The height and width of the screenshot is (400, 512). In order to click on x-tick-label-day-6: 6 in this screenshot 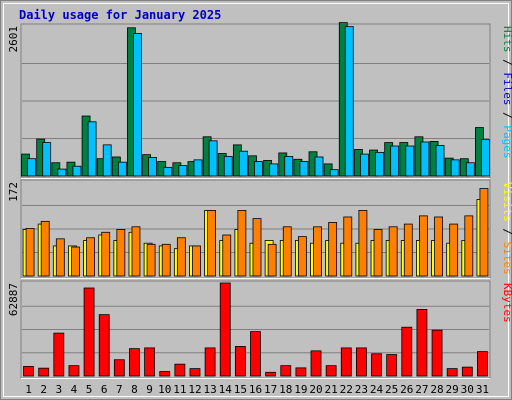, I will do `click(104, 389)`.